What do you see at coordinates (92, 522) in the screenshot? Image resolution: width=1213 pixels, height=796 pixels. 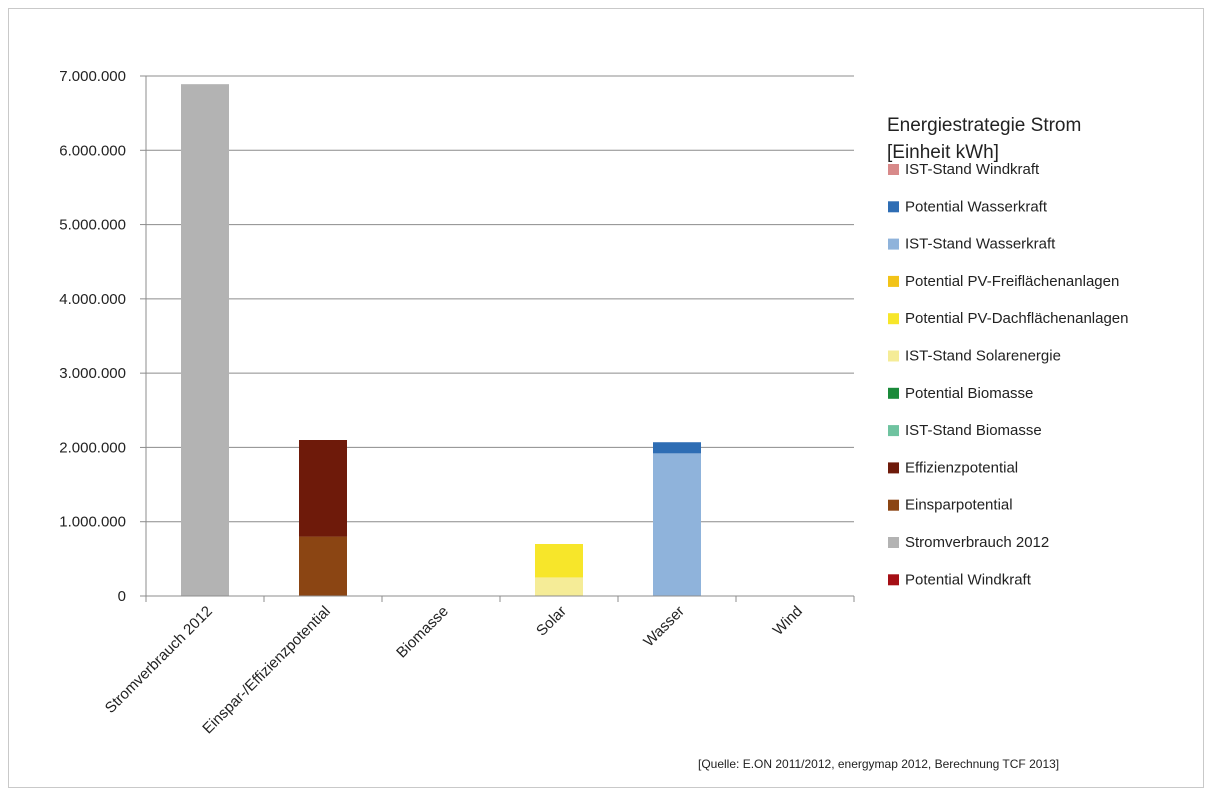 I see `y-tick-label: 1.000.000` at bounding box center [92, 522].